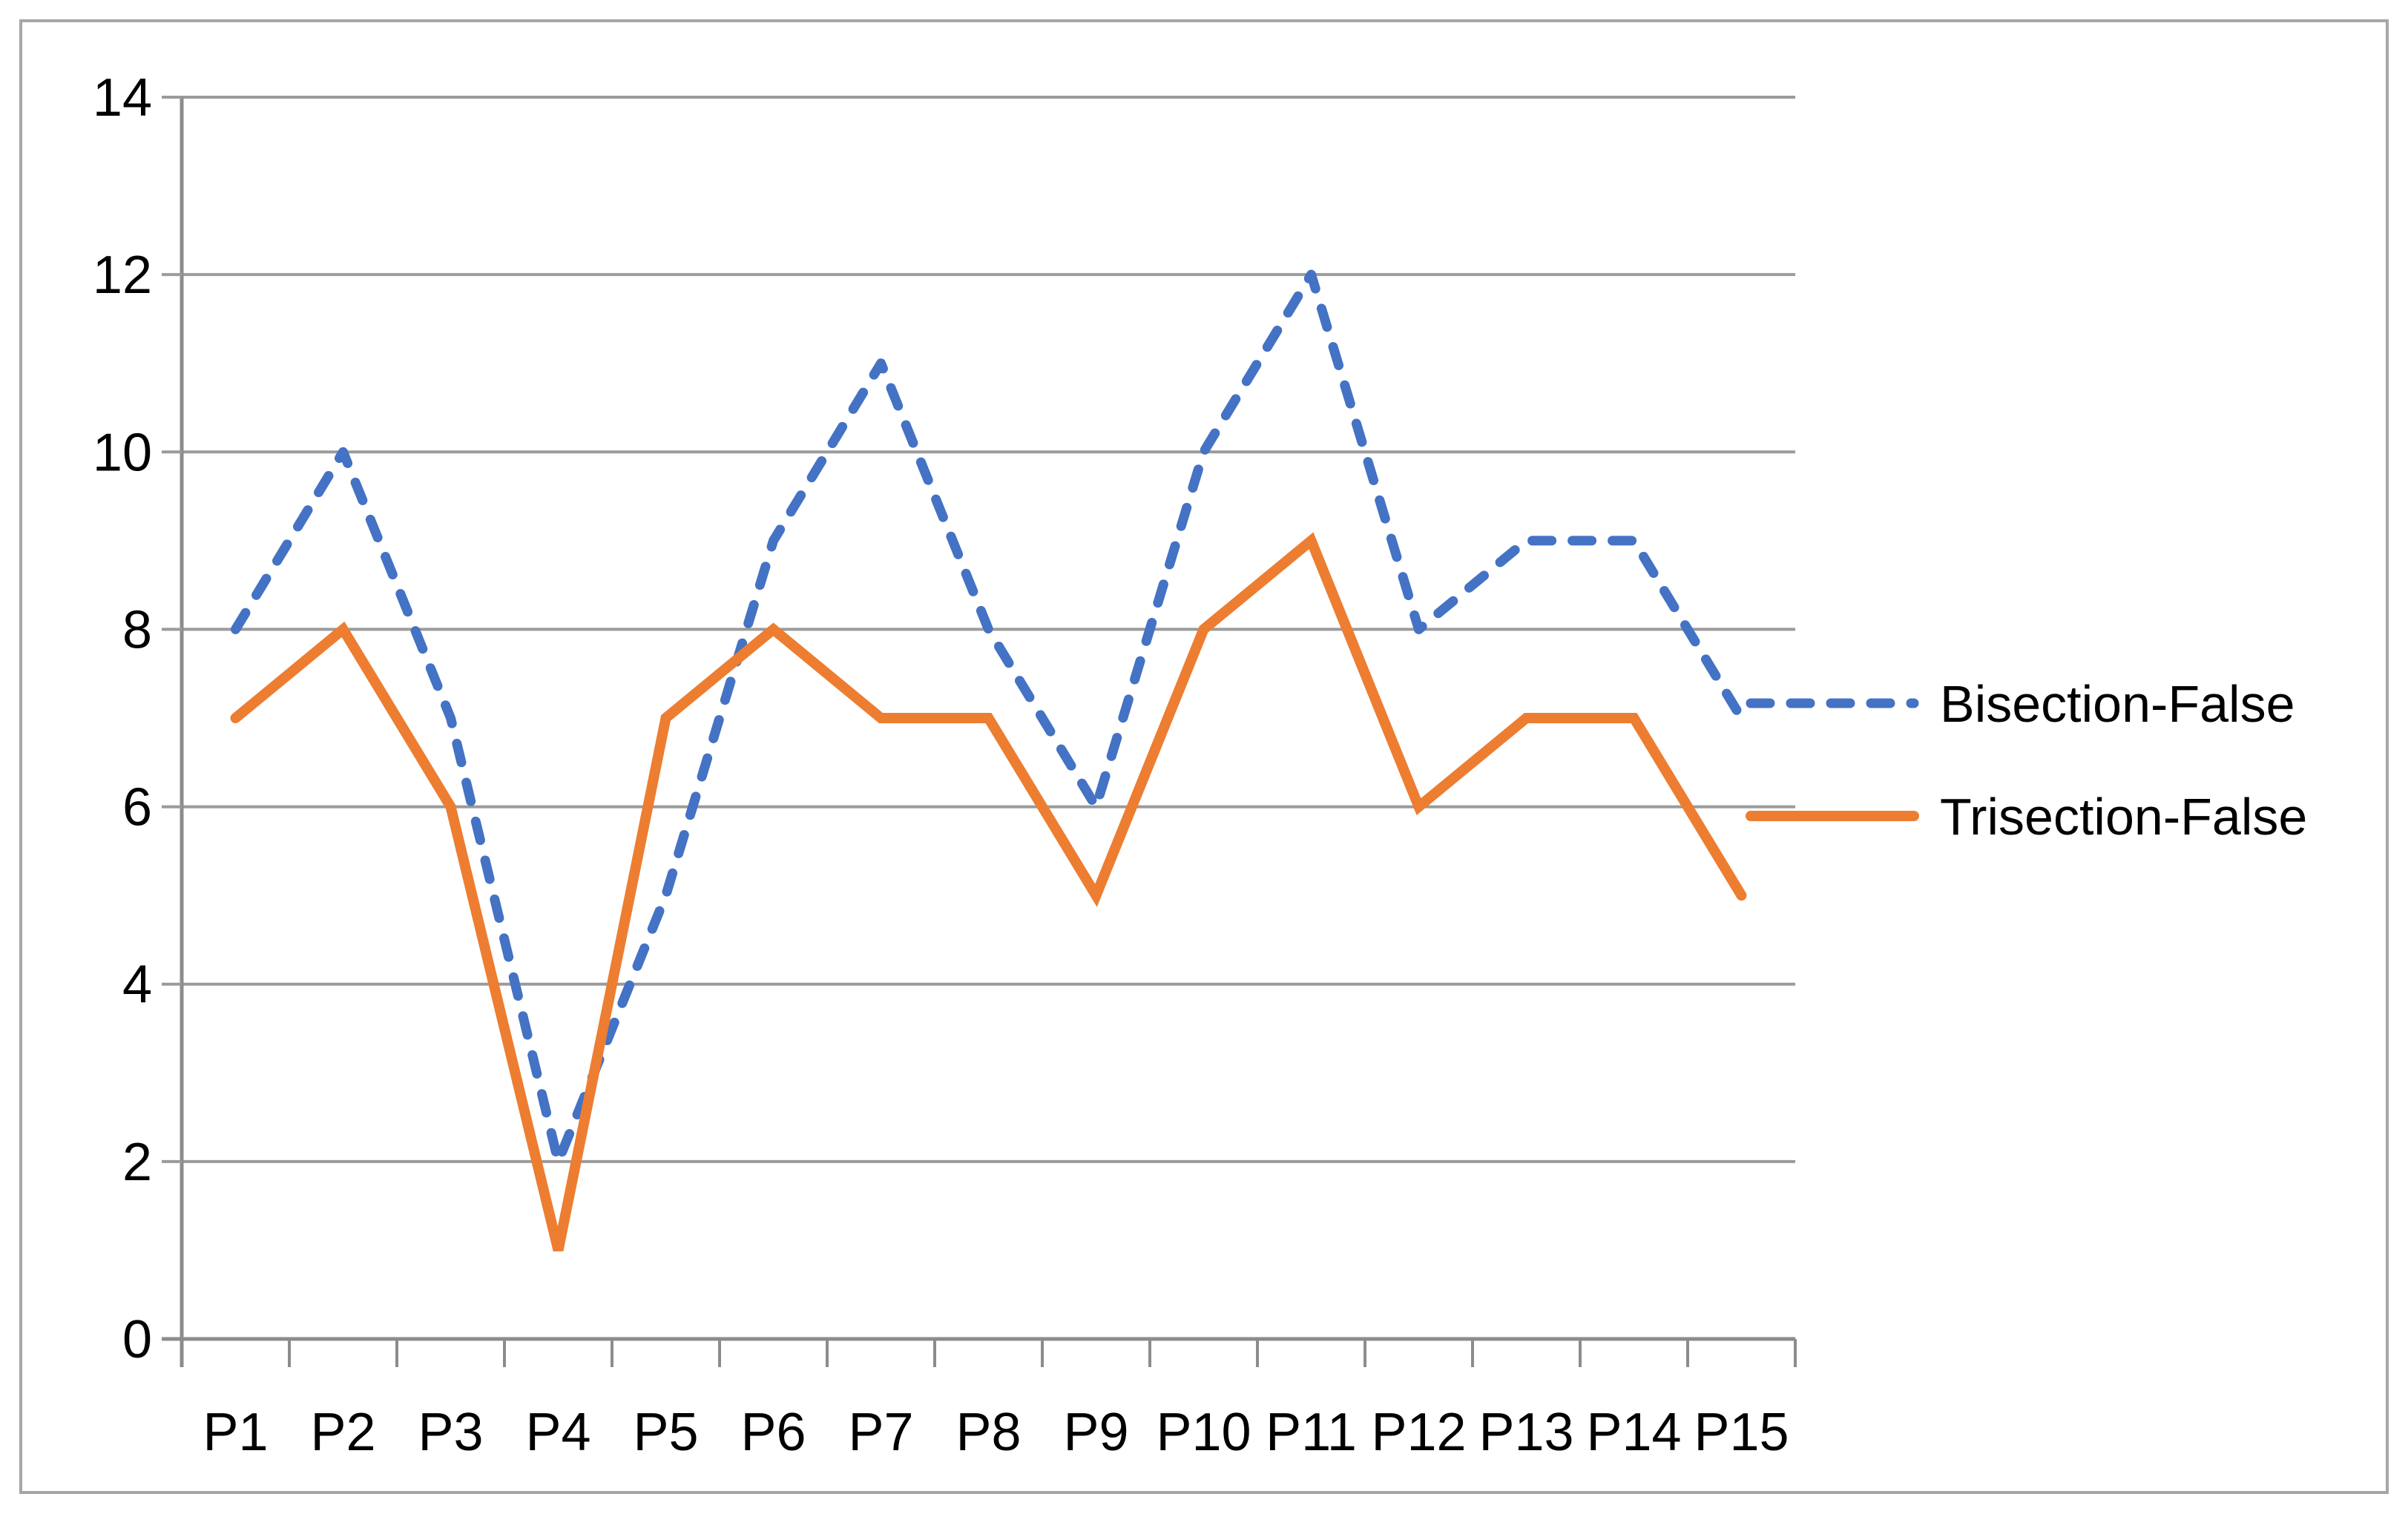 The width and height of the screenshot is (2408, 1514). I want to click on x-axis-category-label: P10, so click(1203, 1432).